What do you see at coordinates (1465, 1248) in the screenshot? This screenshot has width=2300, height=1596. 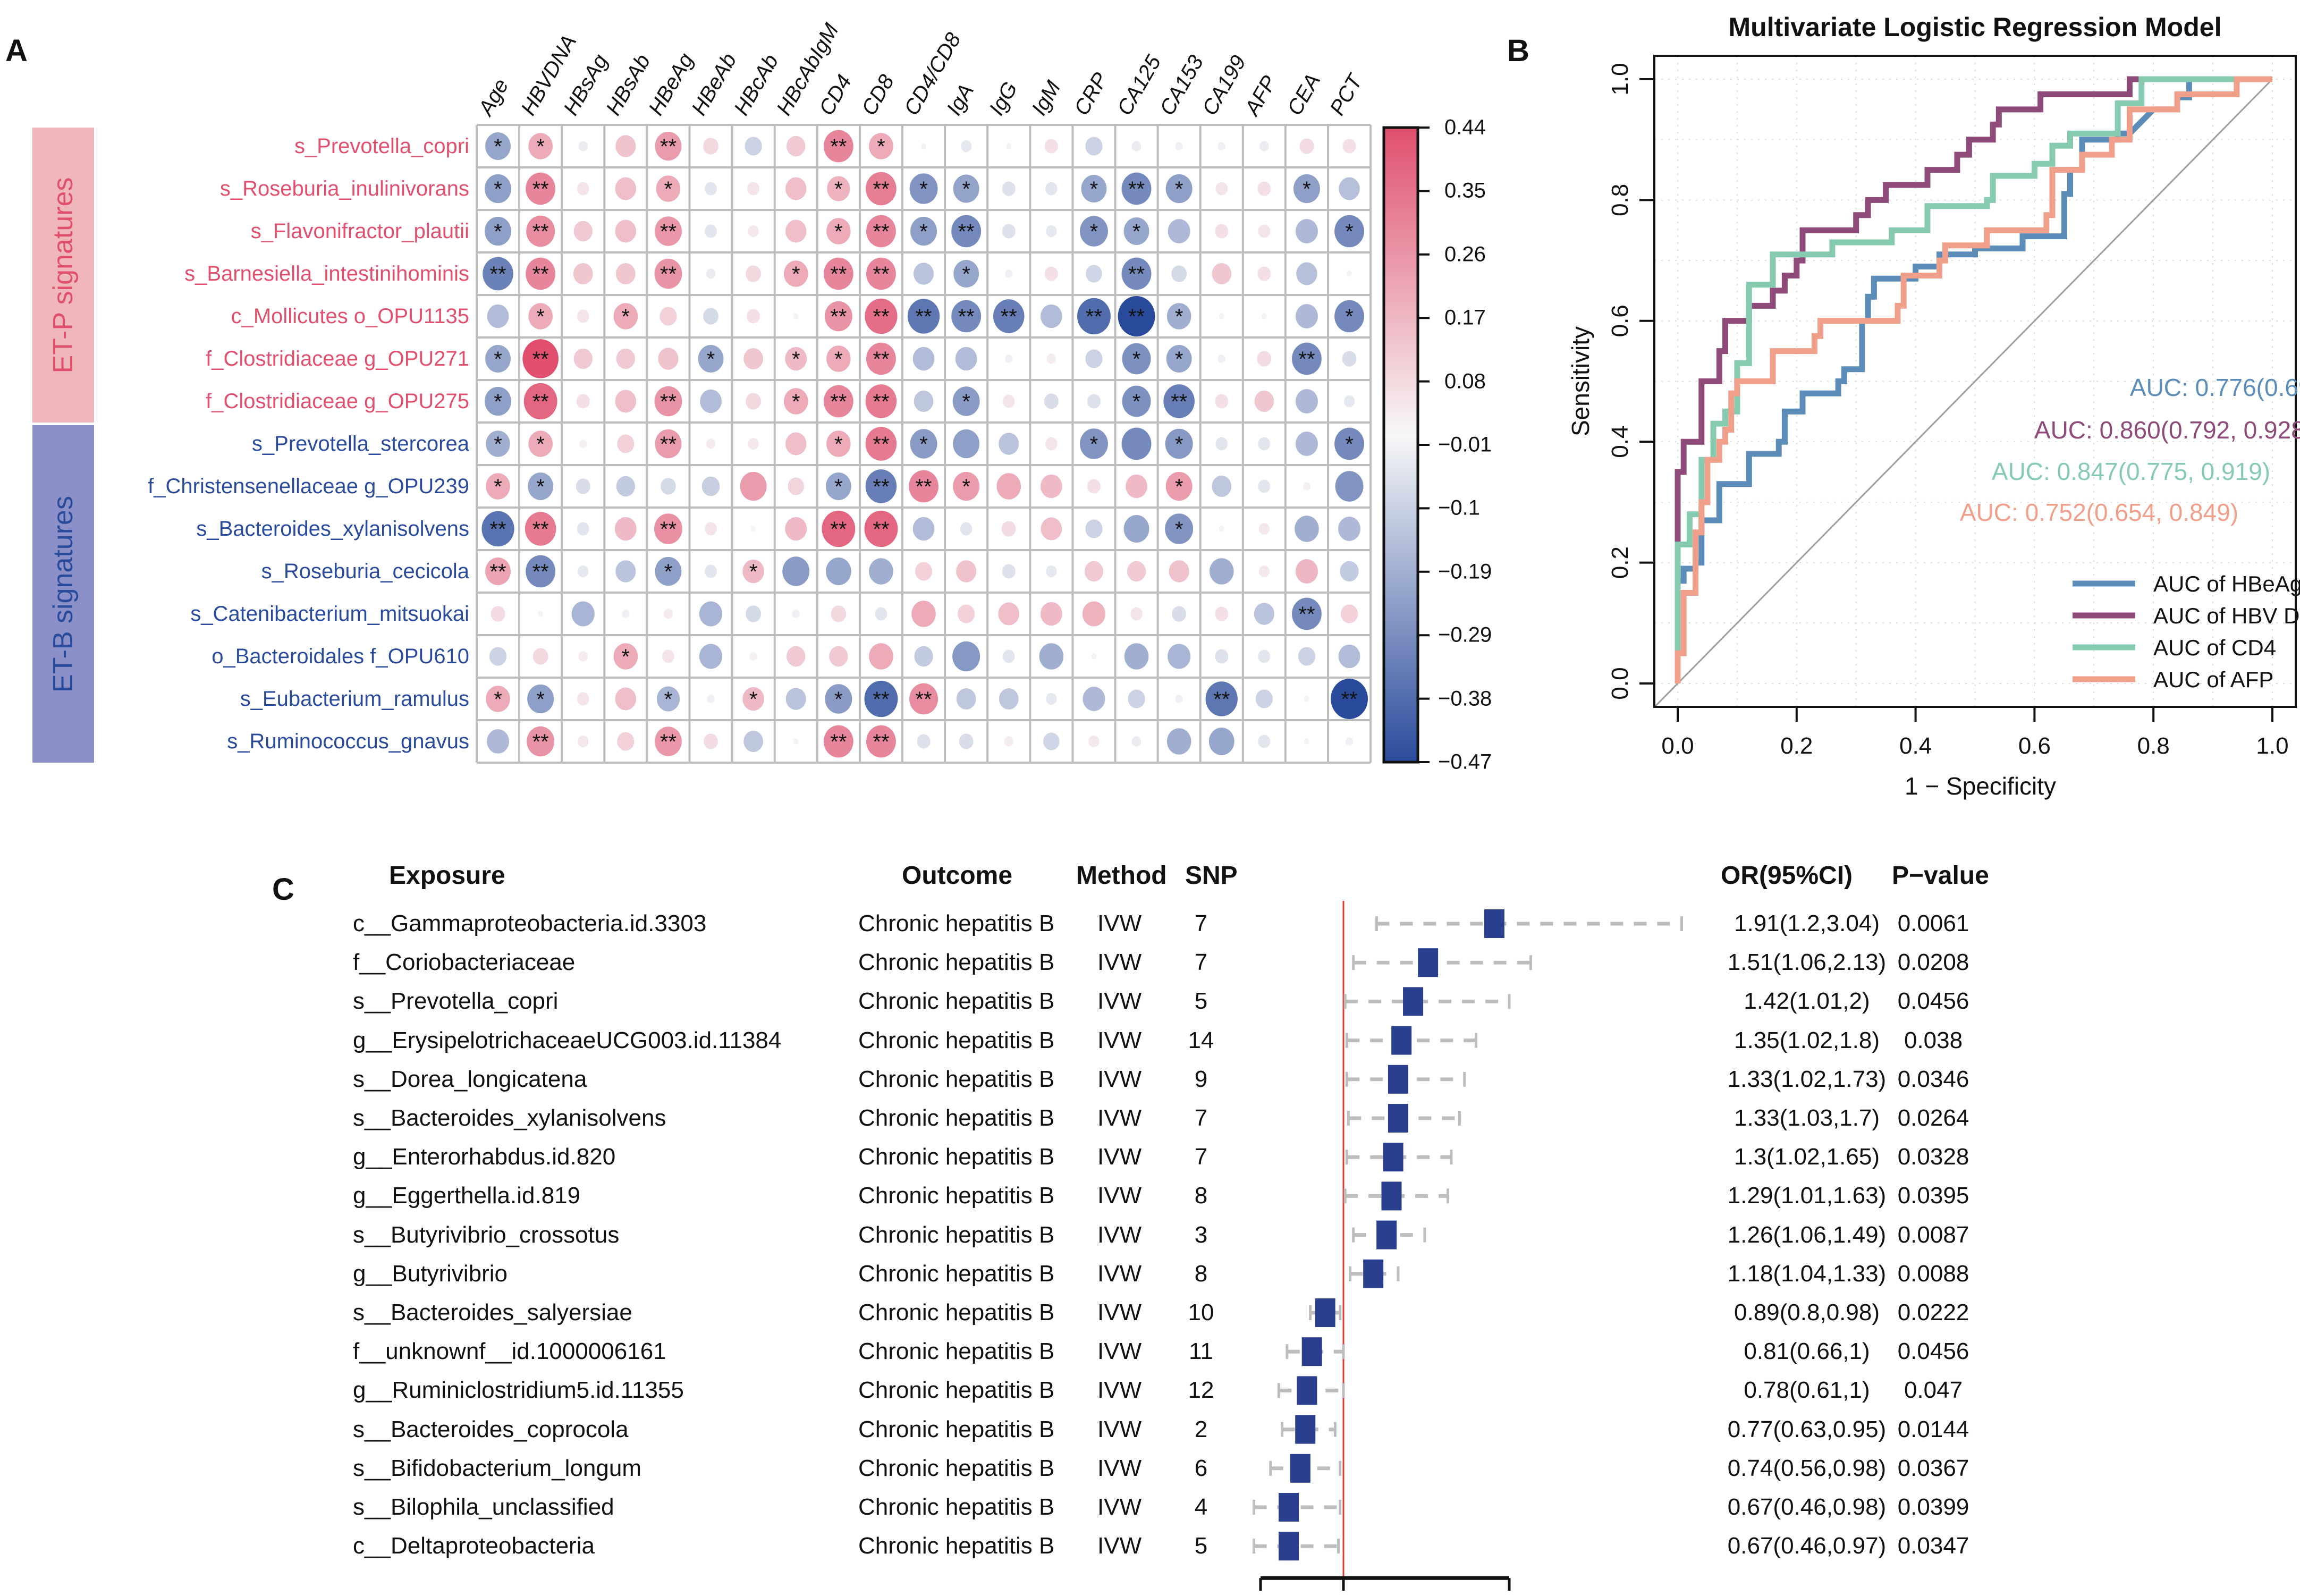 I see `forest-plot: 0.5 1 2` at bounding box center [1465, 1248].